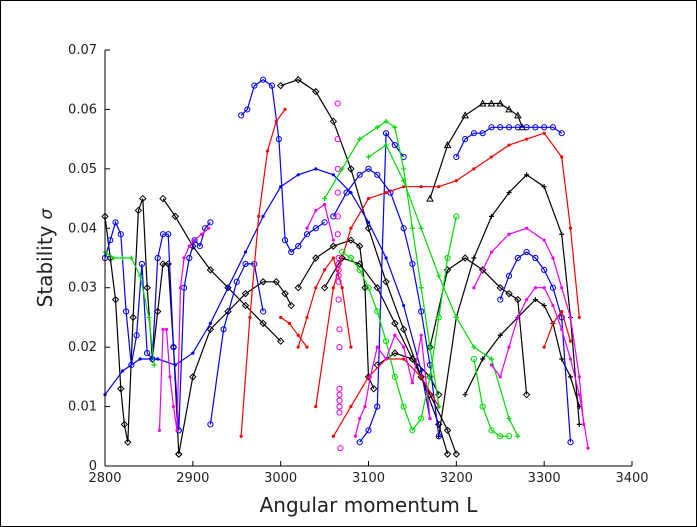 Image resolution: width=697 pixels, height=527 pixels. What do you see at coordinates (280, 478) in the screenshot?
I see `x-tick-label: 3000` at bounding box center [280, 478].